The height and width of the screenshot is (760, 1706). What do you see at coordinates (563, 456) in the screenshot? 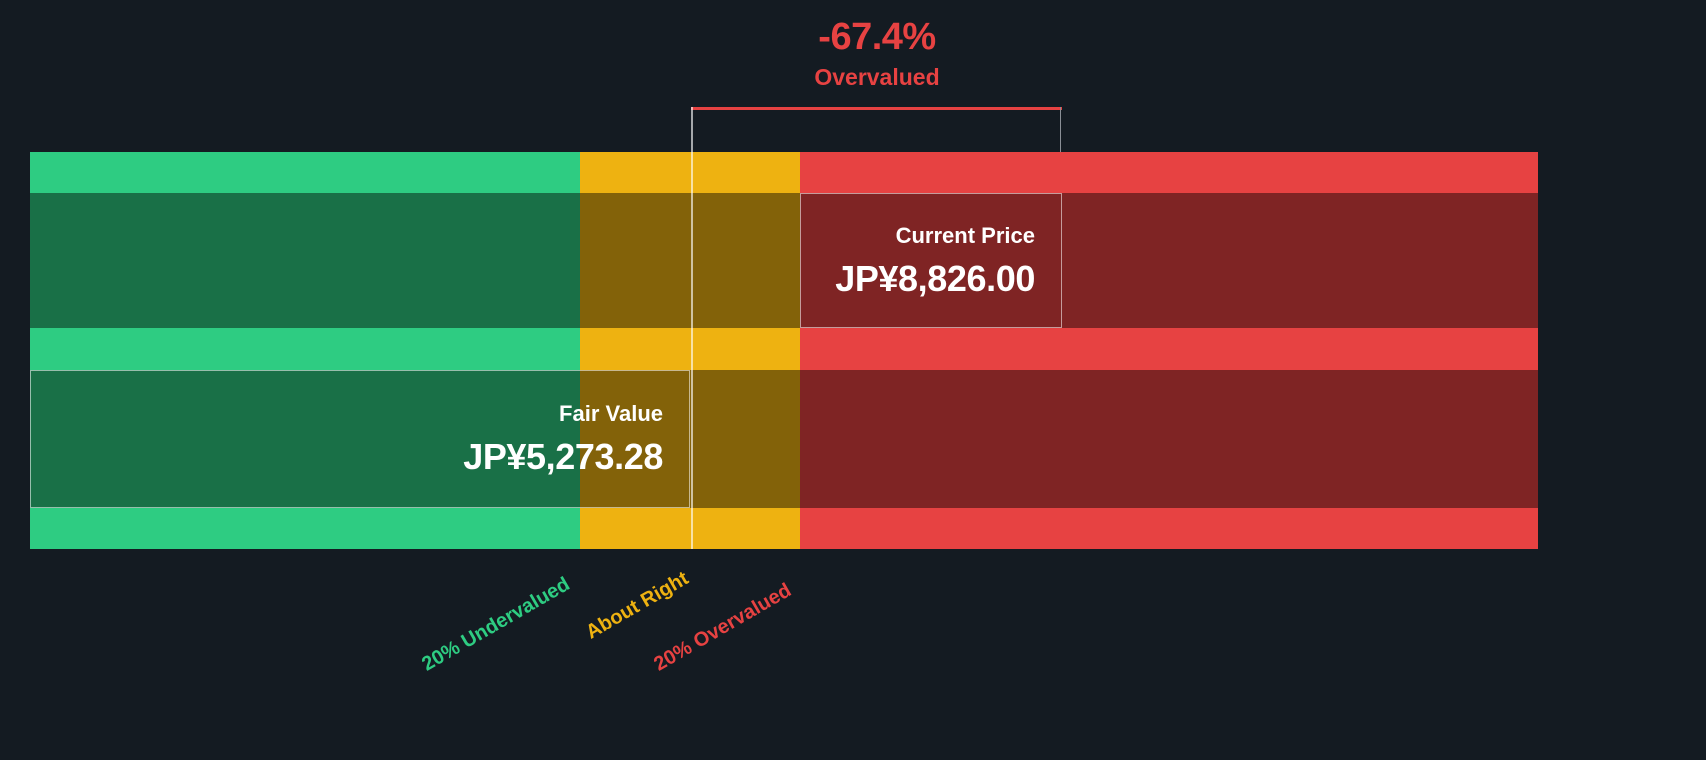
I see `fair-value-value: JP¥5,273.28` at bounding box center [563, 456].